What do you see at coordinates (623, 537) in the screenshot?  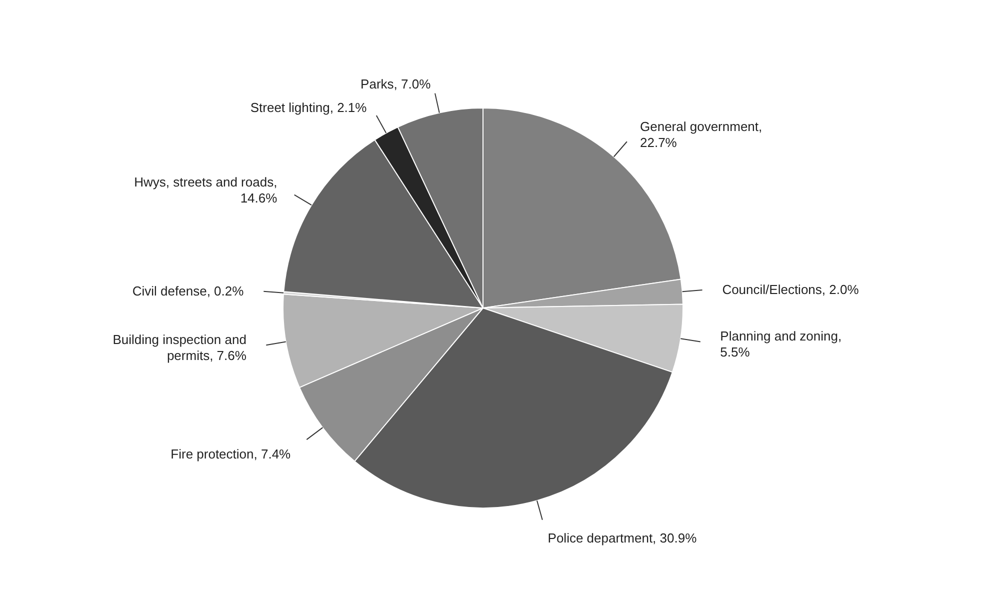 I see `slice-label: Police department, 30.9%` at bounding box center [623, 537].